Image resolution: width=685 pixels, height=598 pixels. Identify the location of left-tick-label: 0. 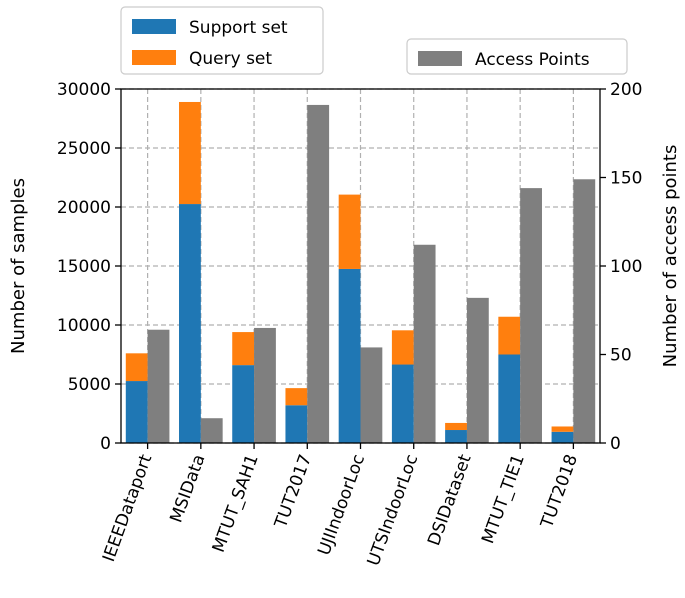
(105, 444).